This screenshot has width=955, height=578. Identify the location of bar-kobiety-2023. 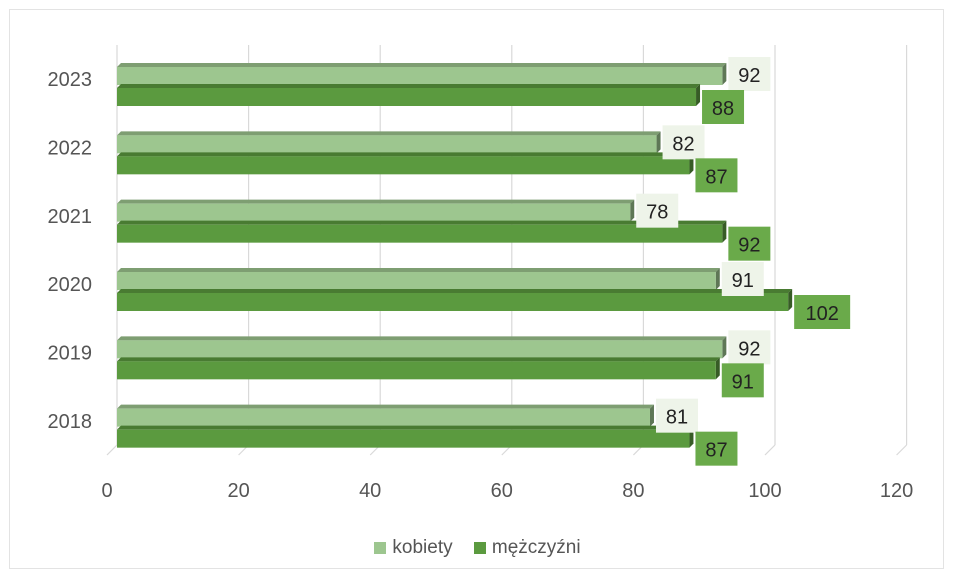
(420, 76).